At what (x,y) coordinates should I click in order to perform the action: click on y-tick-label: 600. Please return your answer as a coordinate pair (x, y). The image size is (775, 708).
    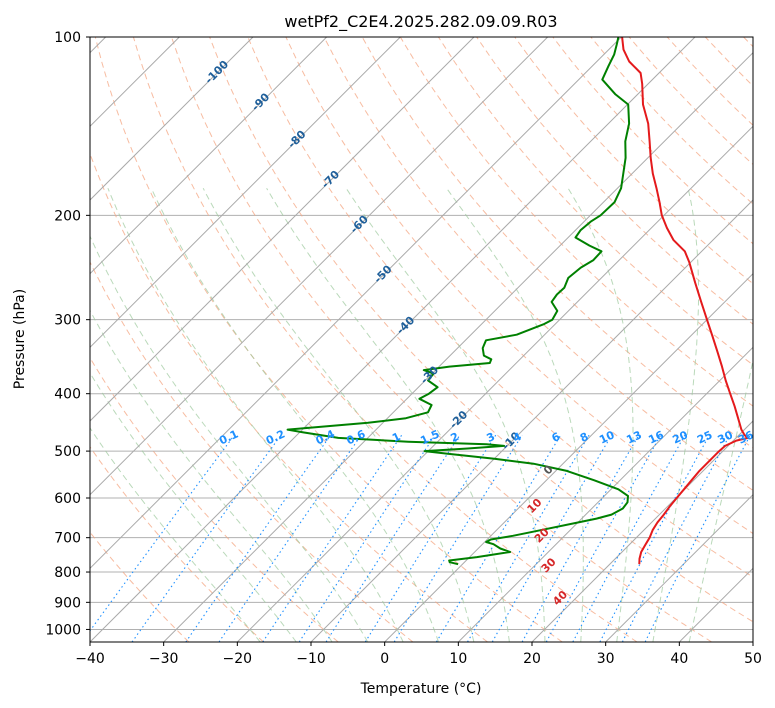
    Looking at the image, I should click on (67, 499).